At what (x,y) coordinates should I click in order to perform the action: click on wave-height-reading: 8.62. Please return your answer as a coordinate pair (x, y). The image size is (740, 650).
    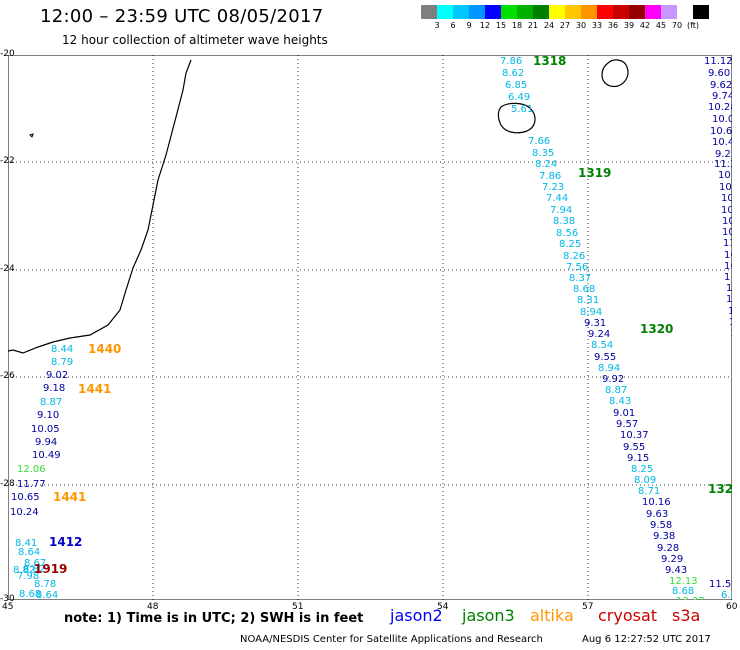
    Looking at the image, I should click on (513, 73).